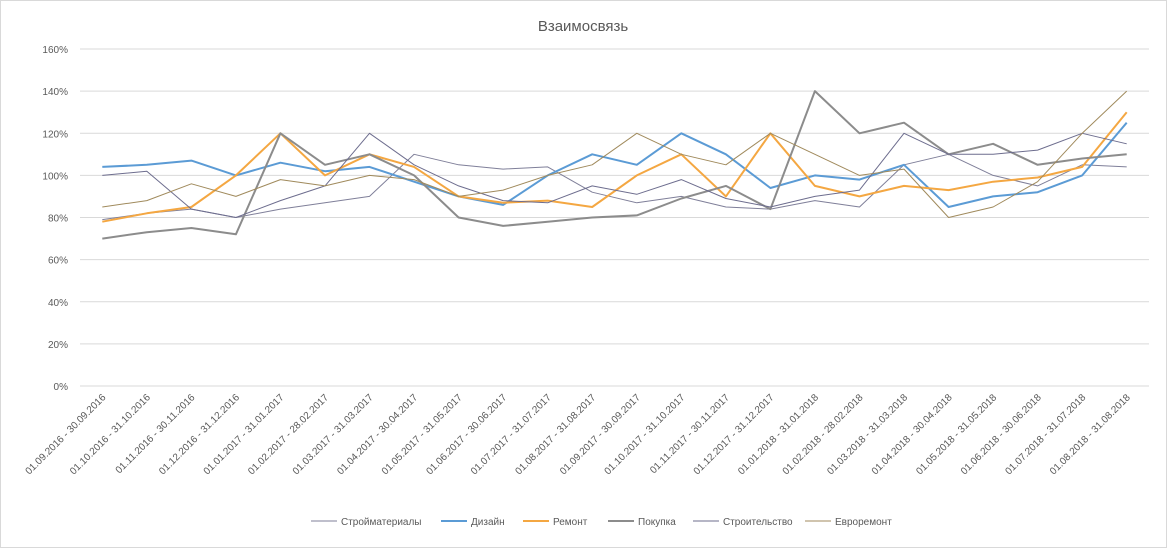  What do you see at coordinates (583, 26) in the screenshot?
I see `chart-title: Взаимосвязь` at bounding box center [583, 26].